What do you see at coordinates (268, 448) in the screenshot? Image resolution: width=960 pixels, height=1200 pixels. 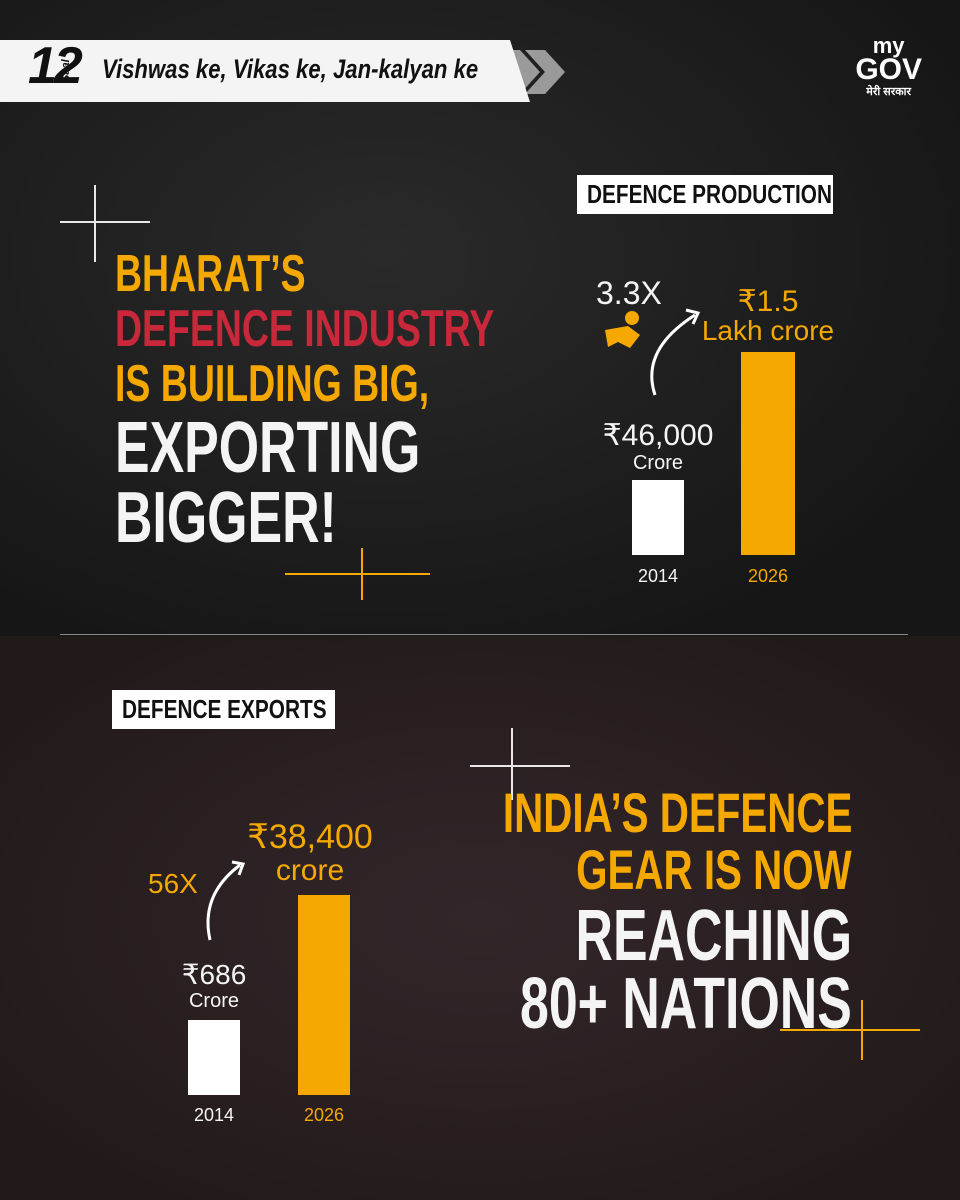 I see `headline: EXPORTING` at bounding box center [268, 448].